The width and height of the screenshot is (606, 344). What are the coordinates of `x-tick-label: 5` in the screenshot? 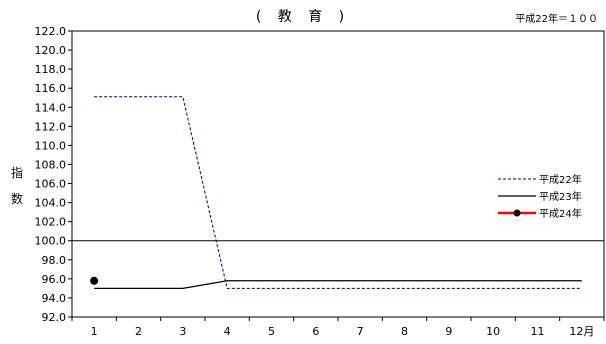 It's located at (271, 331).